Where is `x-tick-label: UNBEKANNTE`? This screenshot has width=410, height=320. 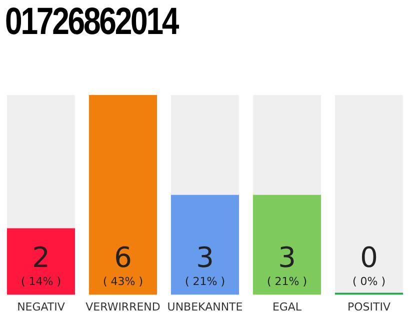 x-tick-label: UNBEKANNTE is located at coordinates (205, 307).